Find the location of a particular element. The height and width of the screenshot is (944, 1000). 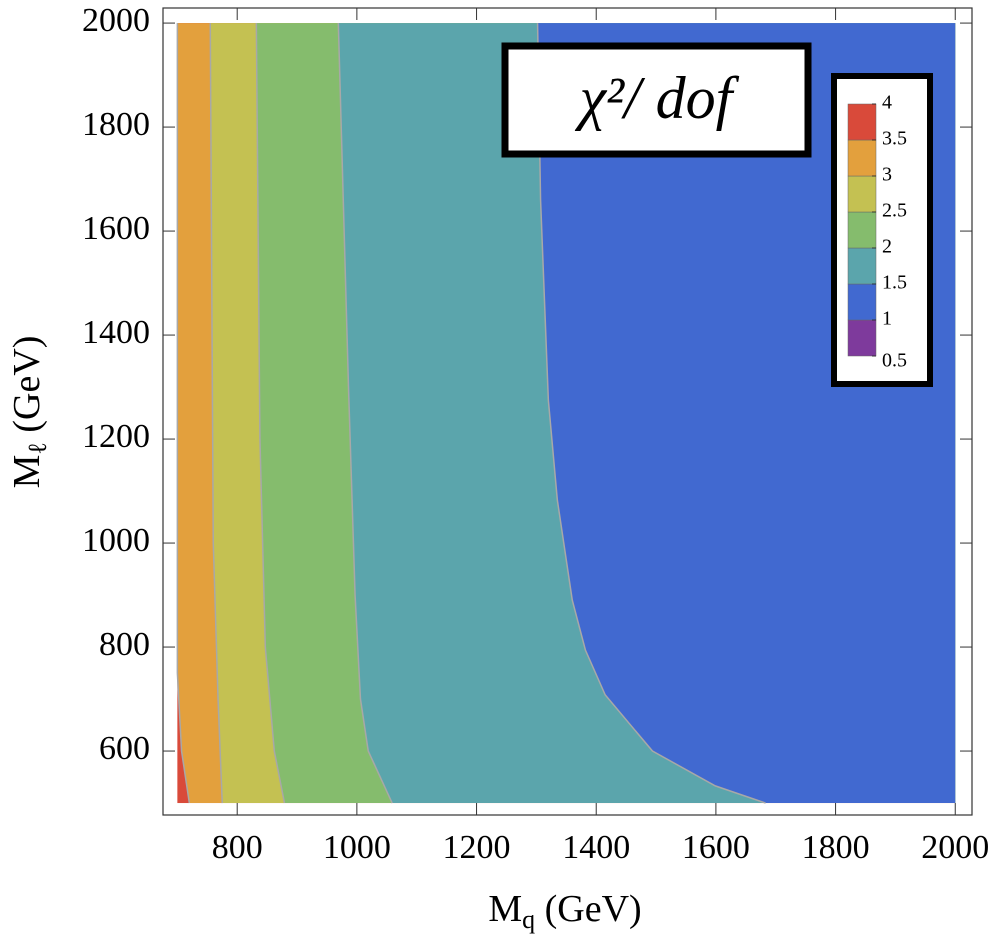

legend-label: 2.5 is located at coordinates (894, 211).